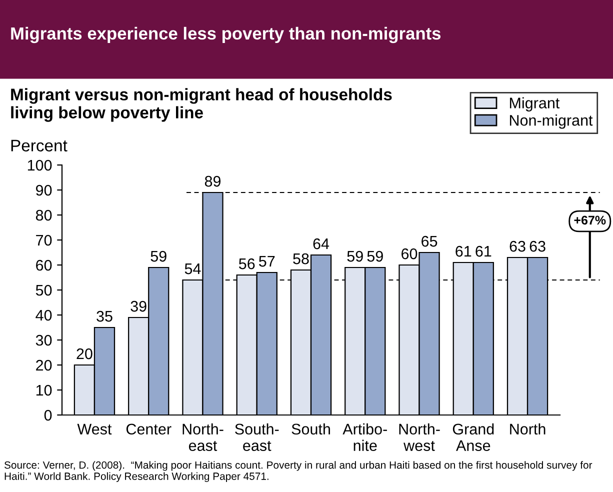 The image size is (613, 492). Describe the element at coordinates (311, 429) in the screenshot. I see `x-tick-label: South` at that location.